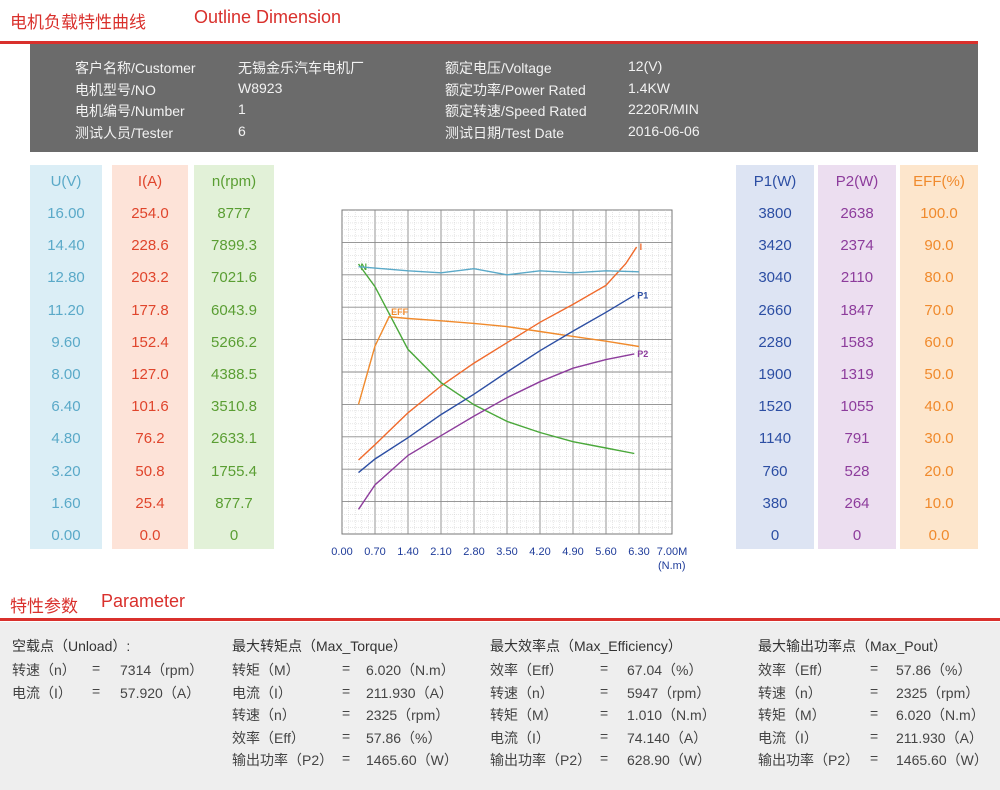 The height and width of the screenshot is (790, 1000). Describe the element at coordinates (857, 407) in the screenshot. I see `axis-column-value: 1055` at that location.